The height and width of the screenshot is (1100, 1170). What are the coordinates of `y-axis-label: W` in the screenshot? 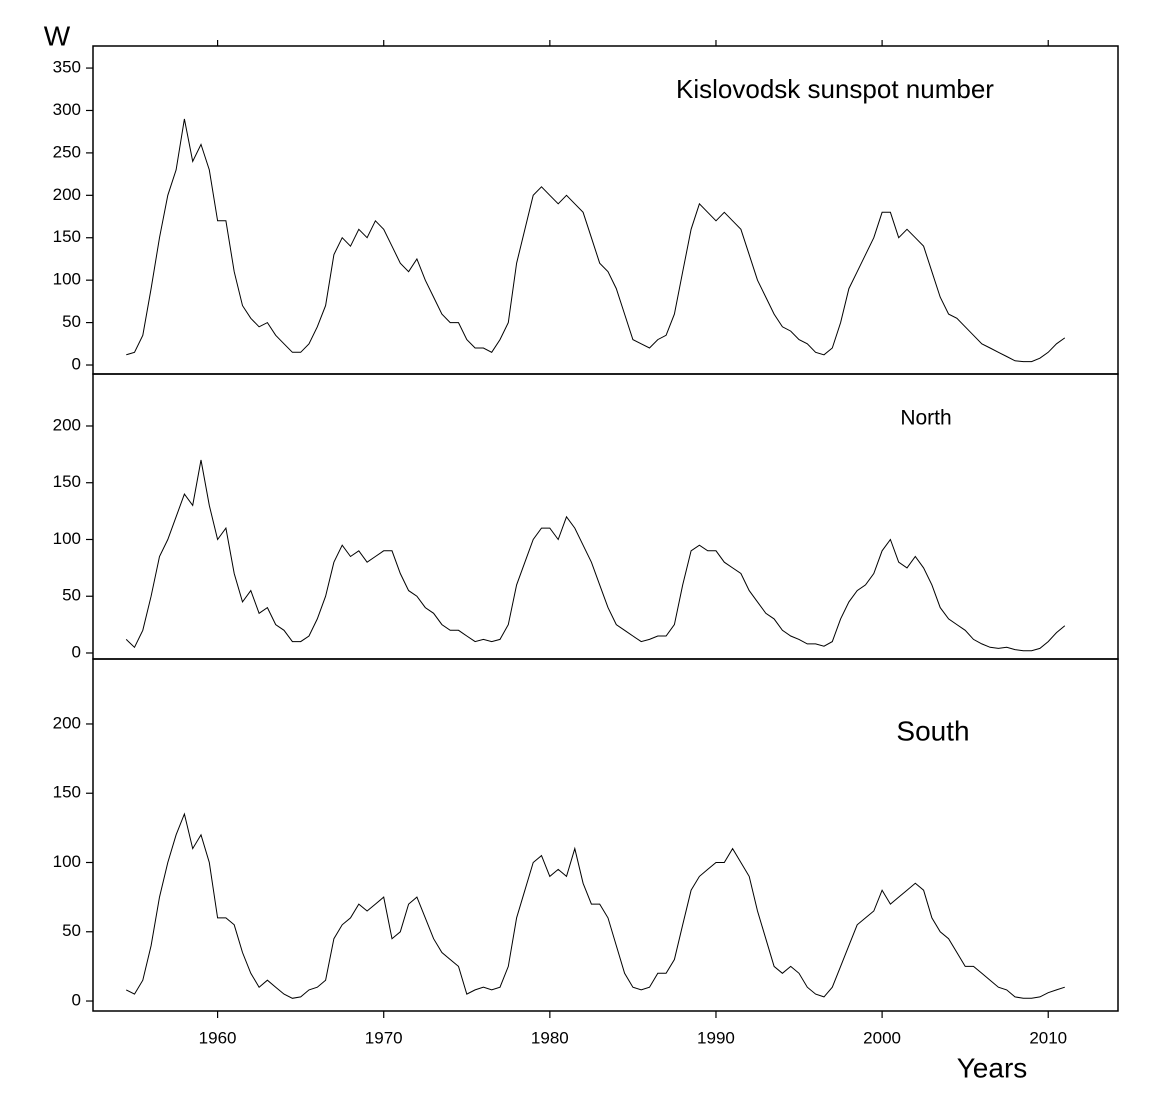 It's located at (57, 35).